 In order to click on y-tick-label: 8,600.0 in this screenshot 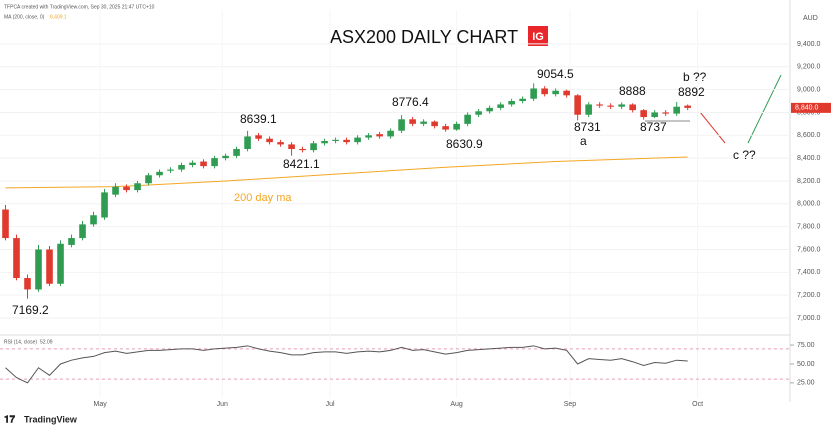, I will do `click(808, 135)`.